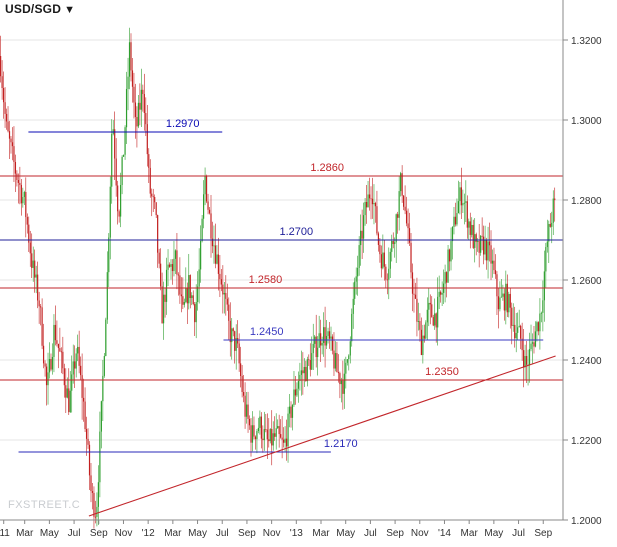  Describe the element at coordinates (5, 533) in the screenshot. I see `x-tick-label: '11` at that location.